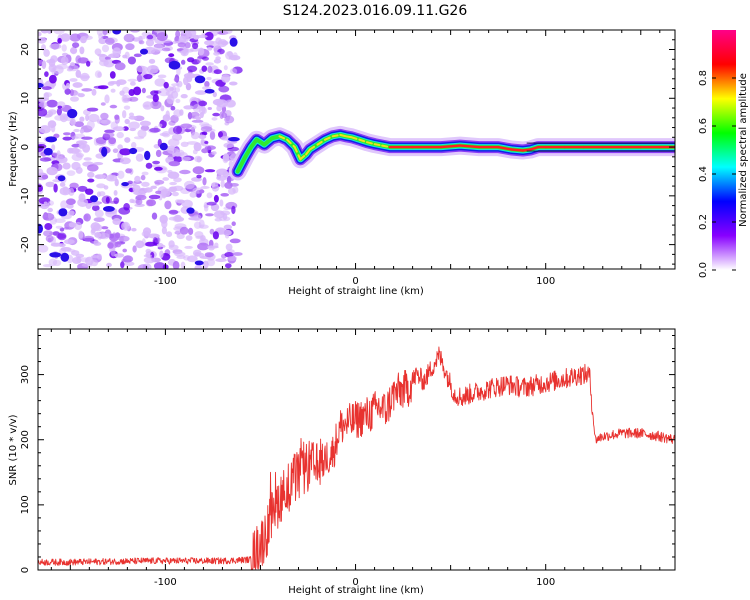 Image resolution: width=750 pixels, height=600 pixels. What do you see at coordinates (375, 11) in the screenshot?
I see `figure-title: S124.2023.016.09.11.G26` at bounding box center [375, 11].